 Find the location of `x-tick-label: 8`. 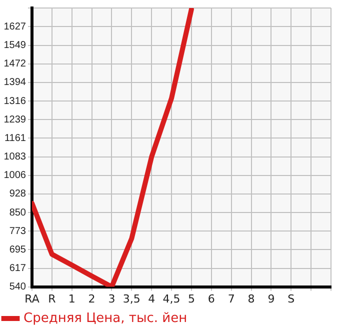

x-tick-label: 8 is located at coordinates (251, 299).